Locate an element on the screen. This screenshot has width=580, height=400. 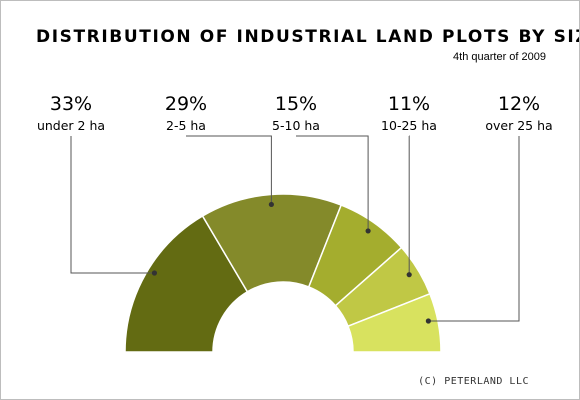
value-label-3: 15% is located at coordinates (296, 104).